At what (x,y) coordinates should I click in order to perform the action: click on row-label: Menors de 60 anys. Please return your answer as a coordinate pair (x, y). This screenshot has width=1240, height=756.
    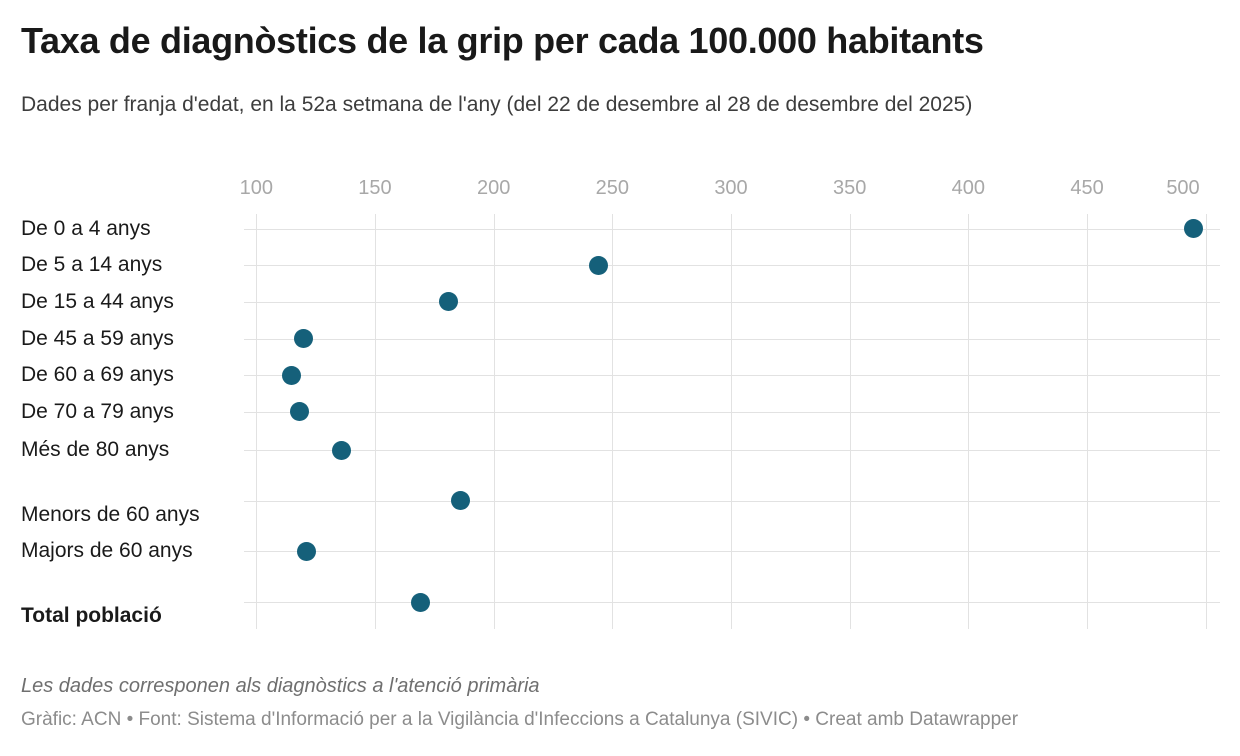
    Looking at the image, I should click on (110, 514).